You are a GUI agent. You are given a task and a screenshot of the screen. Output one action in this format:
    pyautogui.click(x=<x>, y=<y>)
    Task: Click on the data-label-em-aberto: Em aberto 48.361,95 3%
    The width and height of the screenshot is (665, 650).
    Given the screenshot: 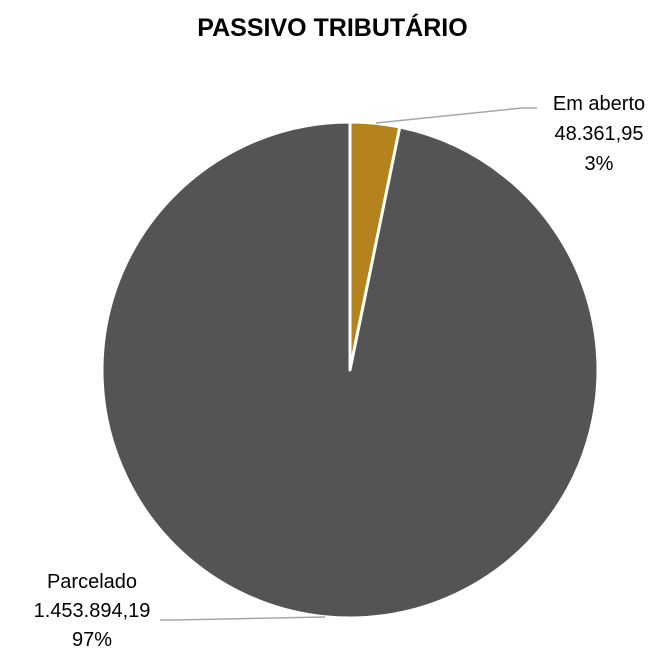 What is the action you would take?
    pyautogui.click(x=599, y=134)
    